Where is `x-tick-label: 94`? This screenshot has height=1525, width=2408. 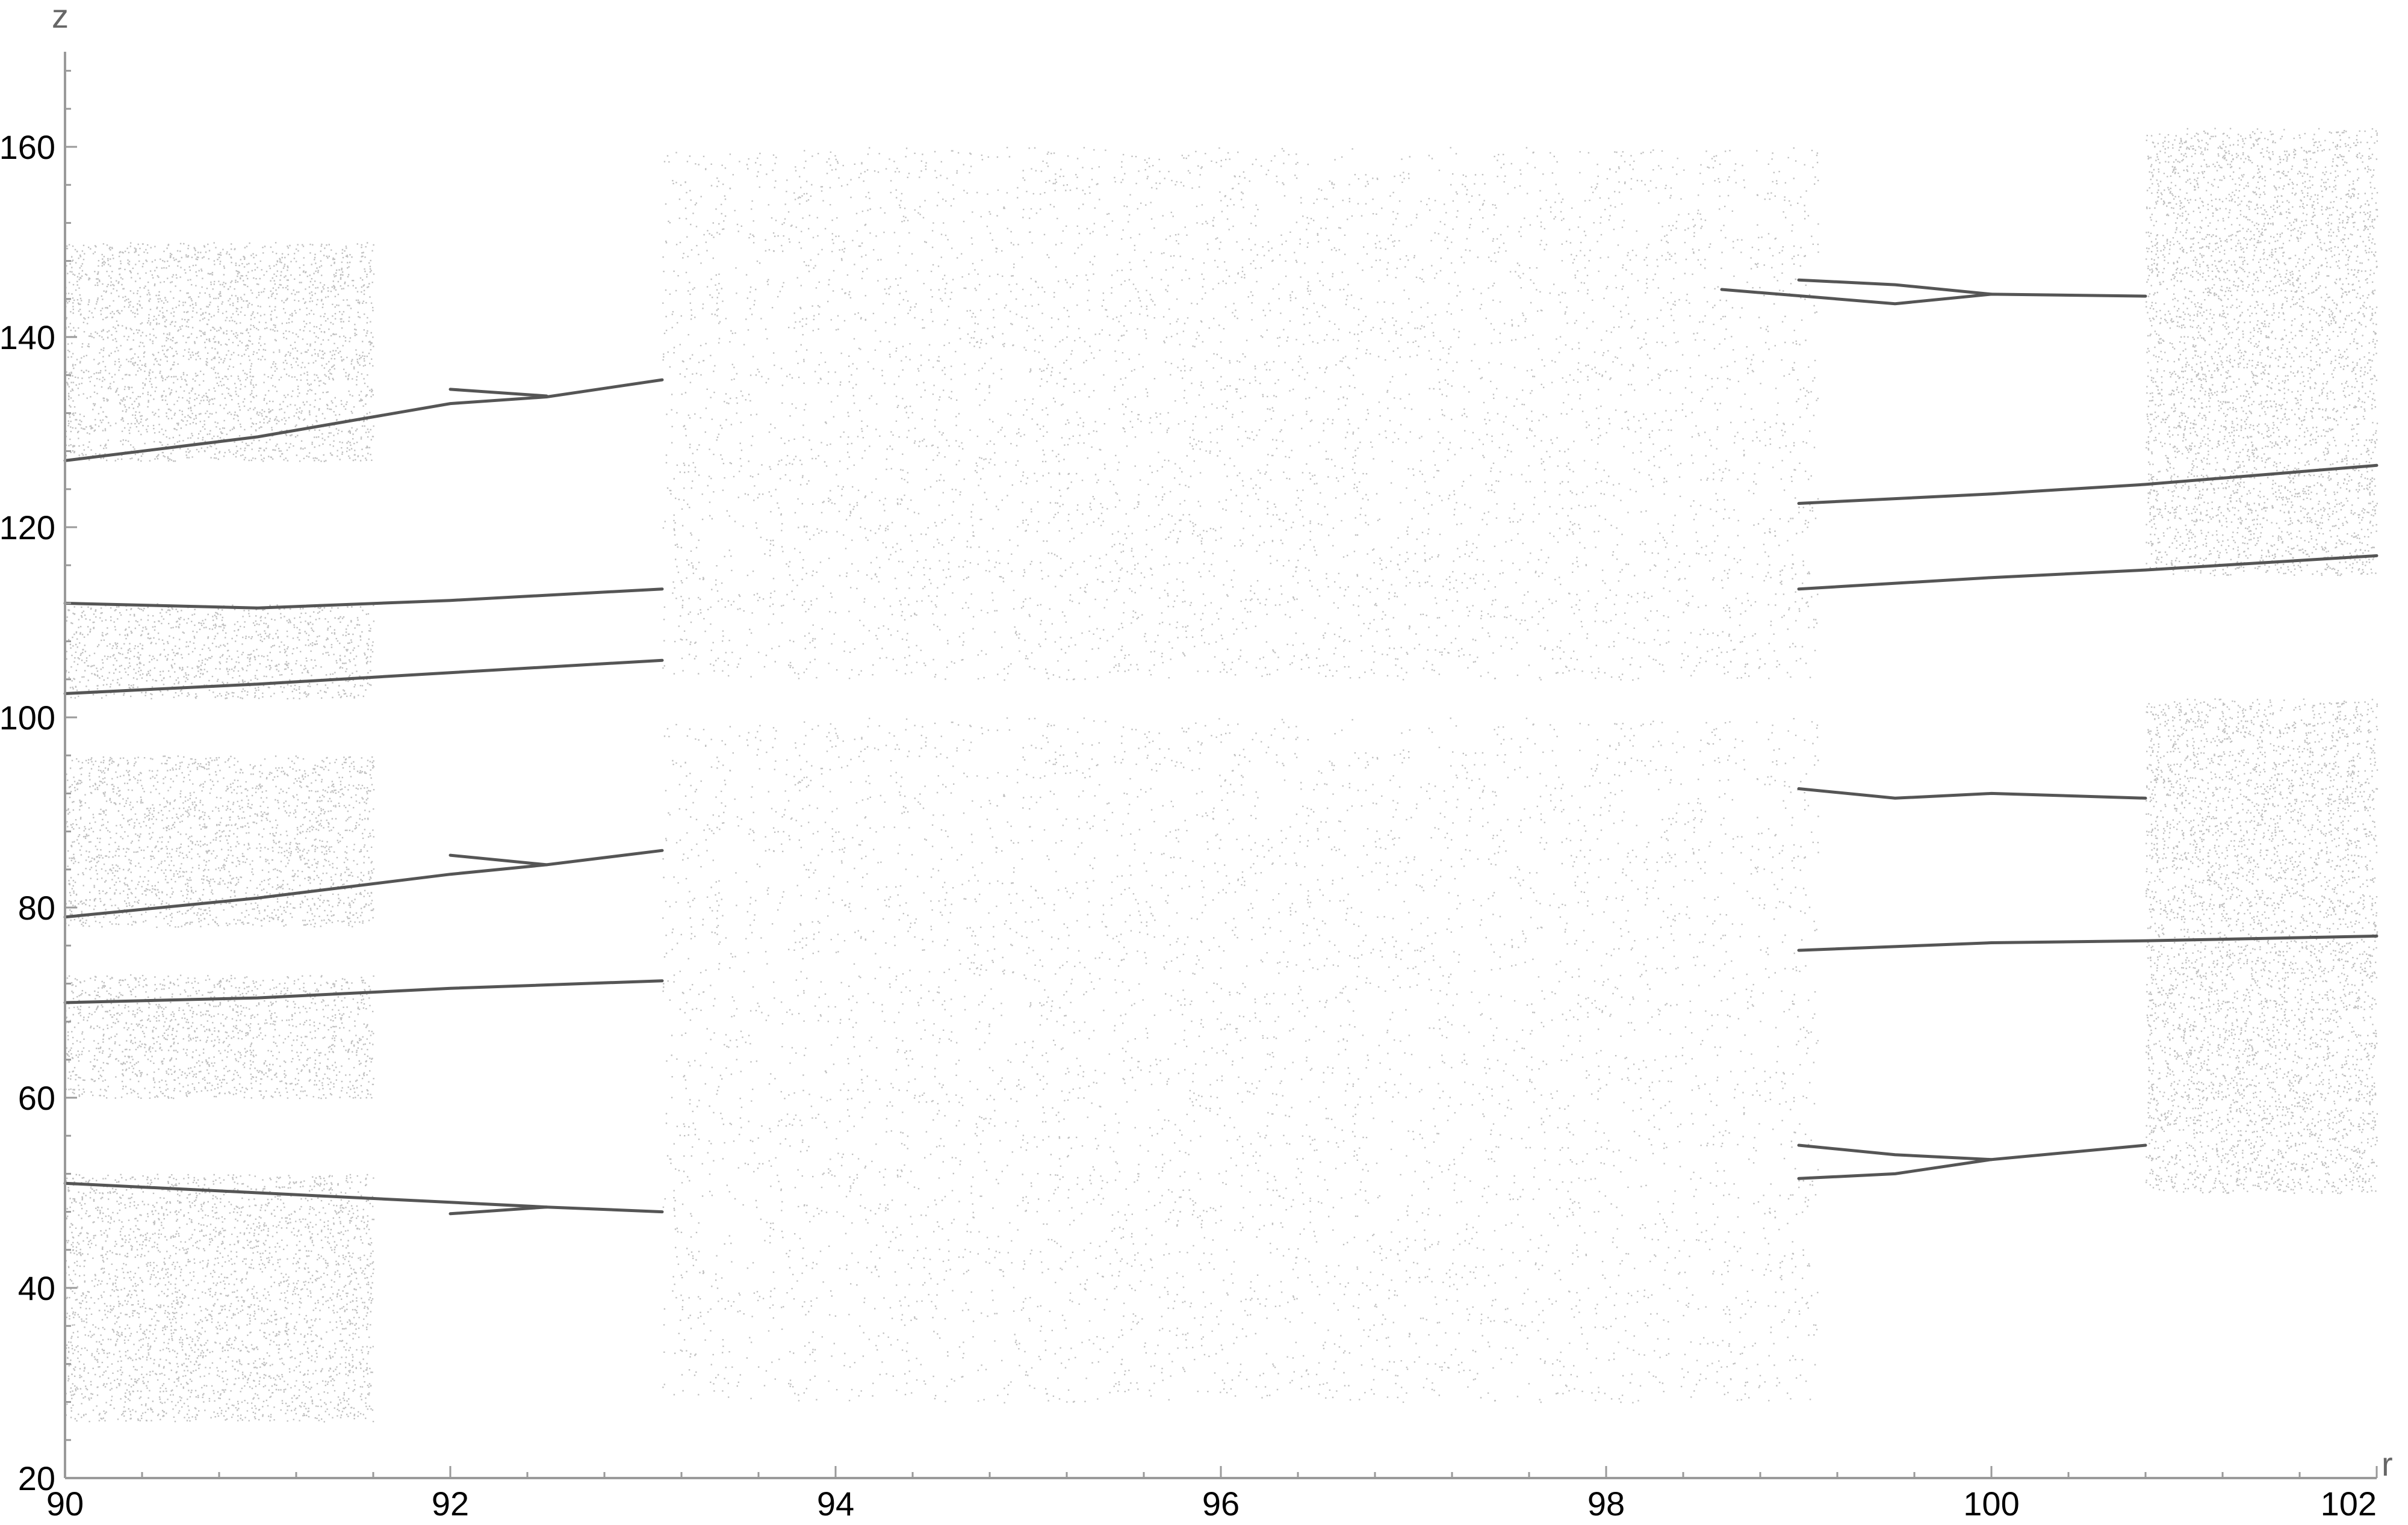
x-tick-label: 94 is located at coordinates (835, 1504).